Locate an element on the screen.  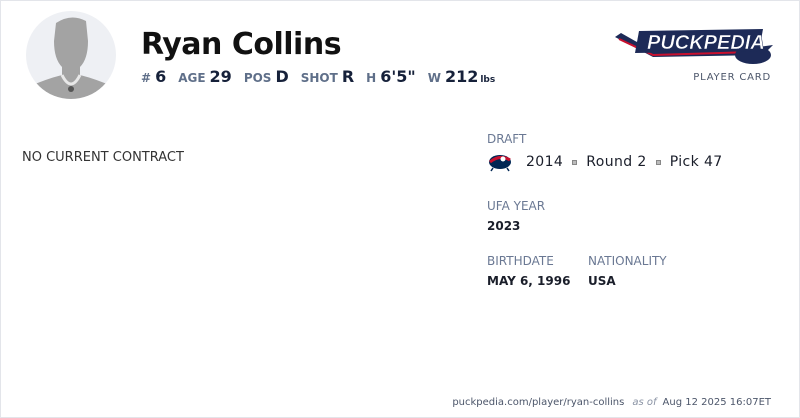
shot-value: R is located at coordinates (348, 76).